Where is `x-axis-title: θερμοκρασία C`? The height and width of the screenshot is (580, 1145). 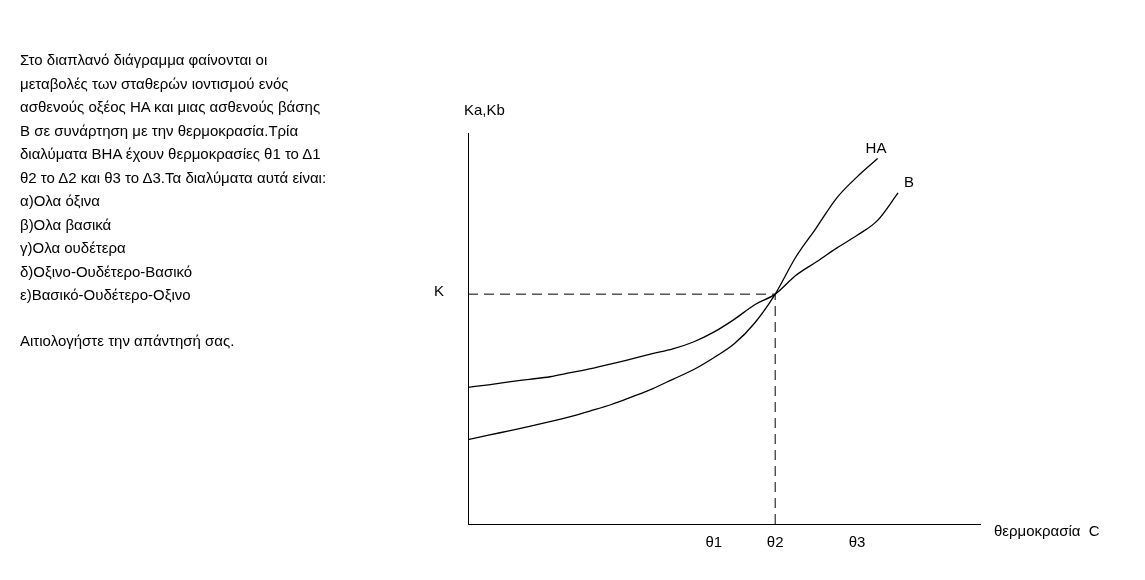
x-axis-title: θερμοκρασία C is located at coordinates (1047, 530).